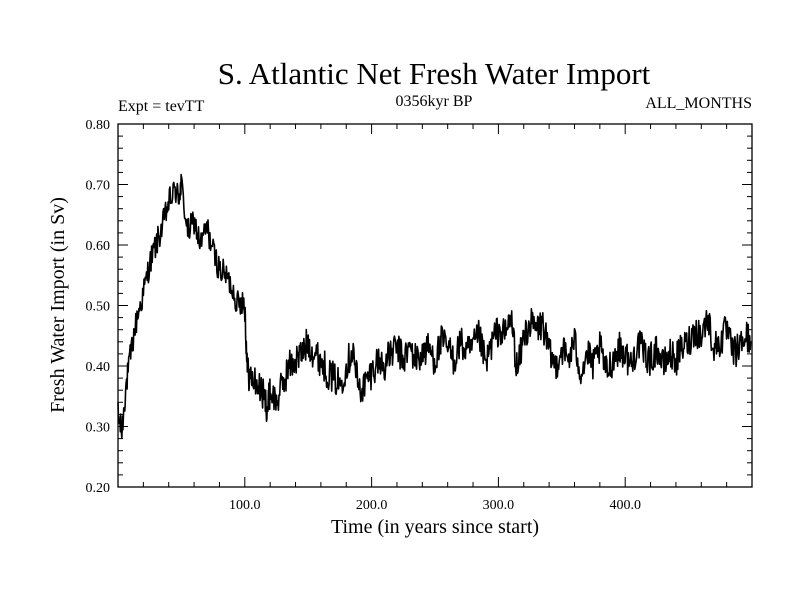 This screenshot has width=800, height=600. Describe the element at coordinates (499, 505) in the screenshot. I see `x-tick-label: 300.0` at that location.